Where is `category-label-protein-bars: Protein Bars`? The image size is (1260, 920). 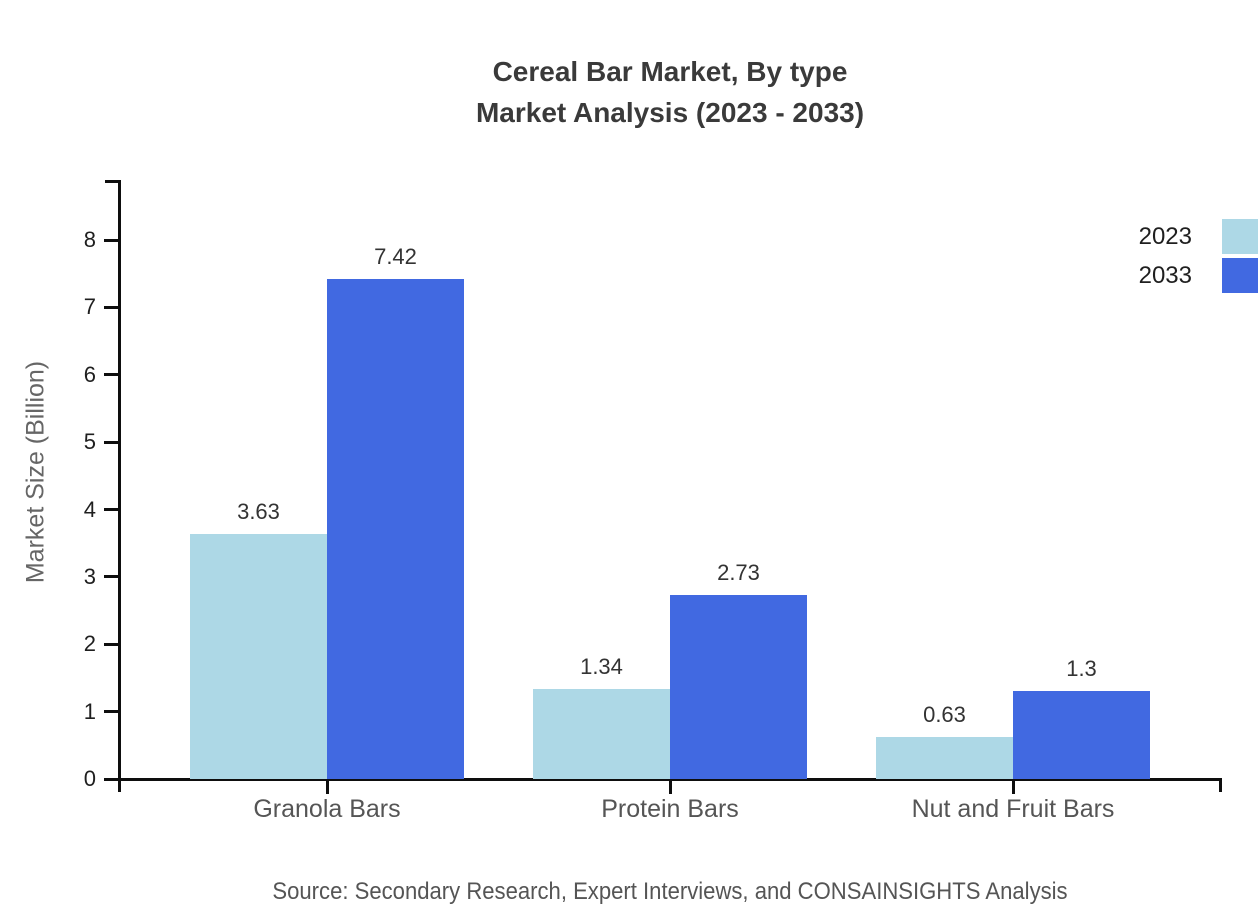 category-label-protein-bars: Protein Bars is located at coordinates (670, 809).